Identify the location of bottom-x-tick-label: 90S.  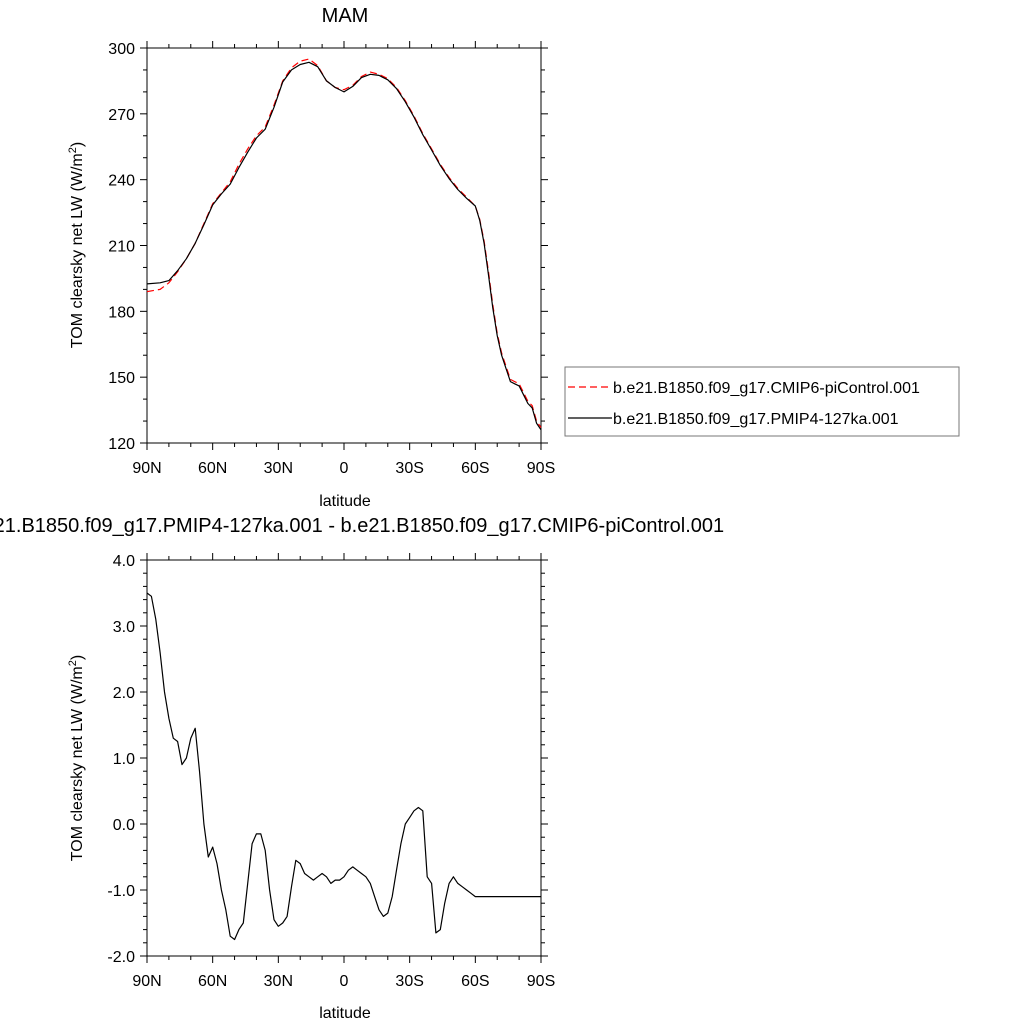
(541, 981).